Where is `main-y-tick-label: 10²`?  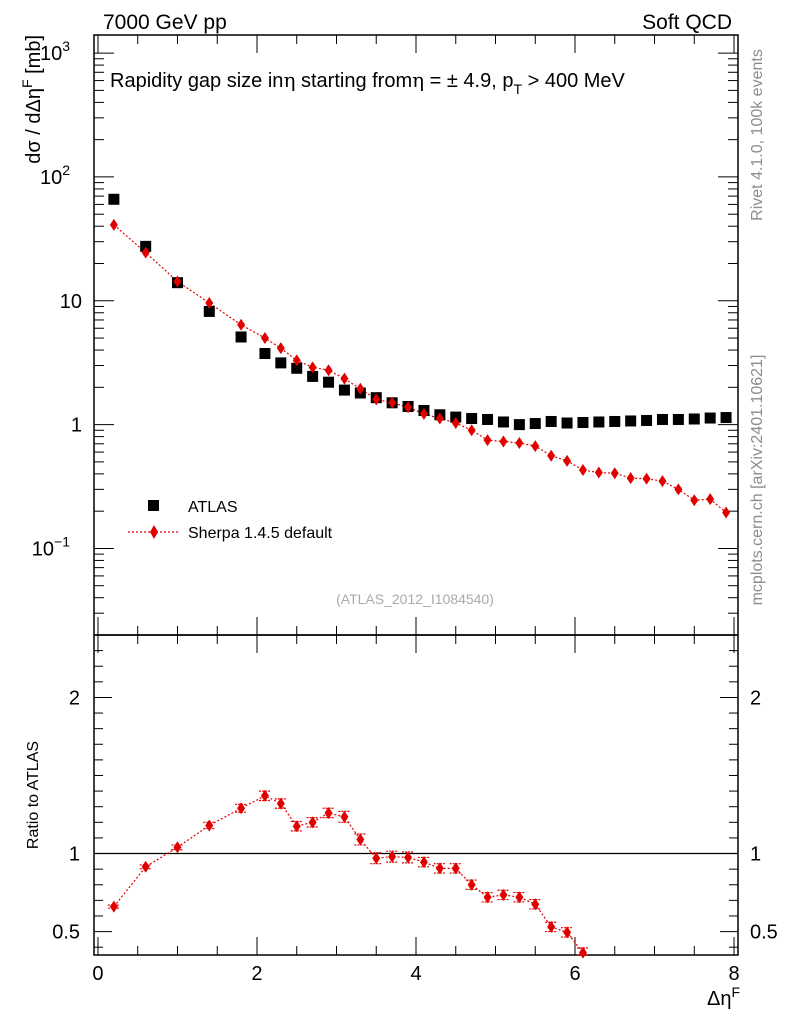
main-y-tick-label: 10² is located at coordinates (55, 175).